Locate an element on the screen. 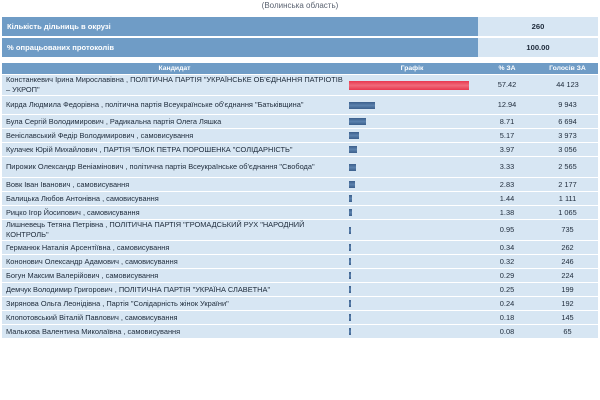  percent-cell: 5.17 is located at coordinates (507, 135).